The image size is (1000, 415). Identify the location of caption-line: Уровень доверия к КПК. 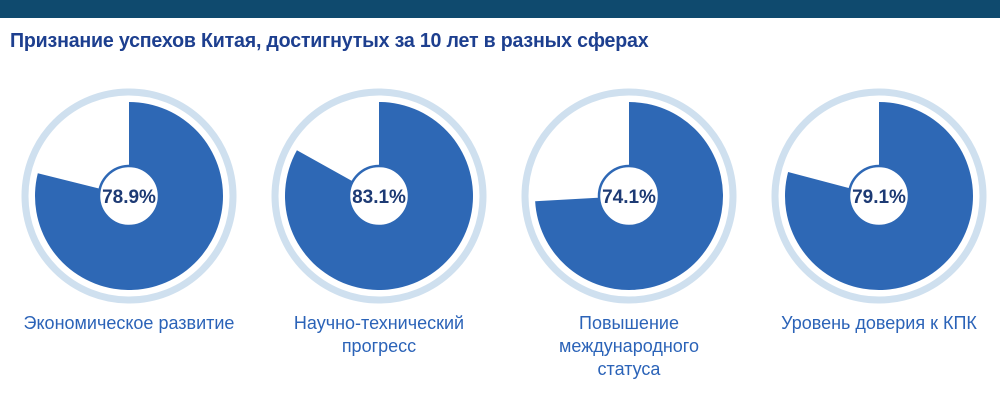
(879, 323).